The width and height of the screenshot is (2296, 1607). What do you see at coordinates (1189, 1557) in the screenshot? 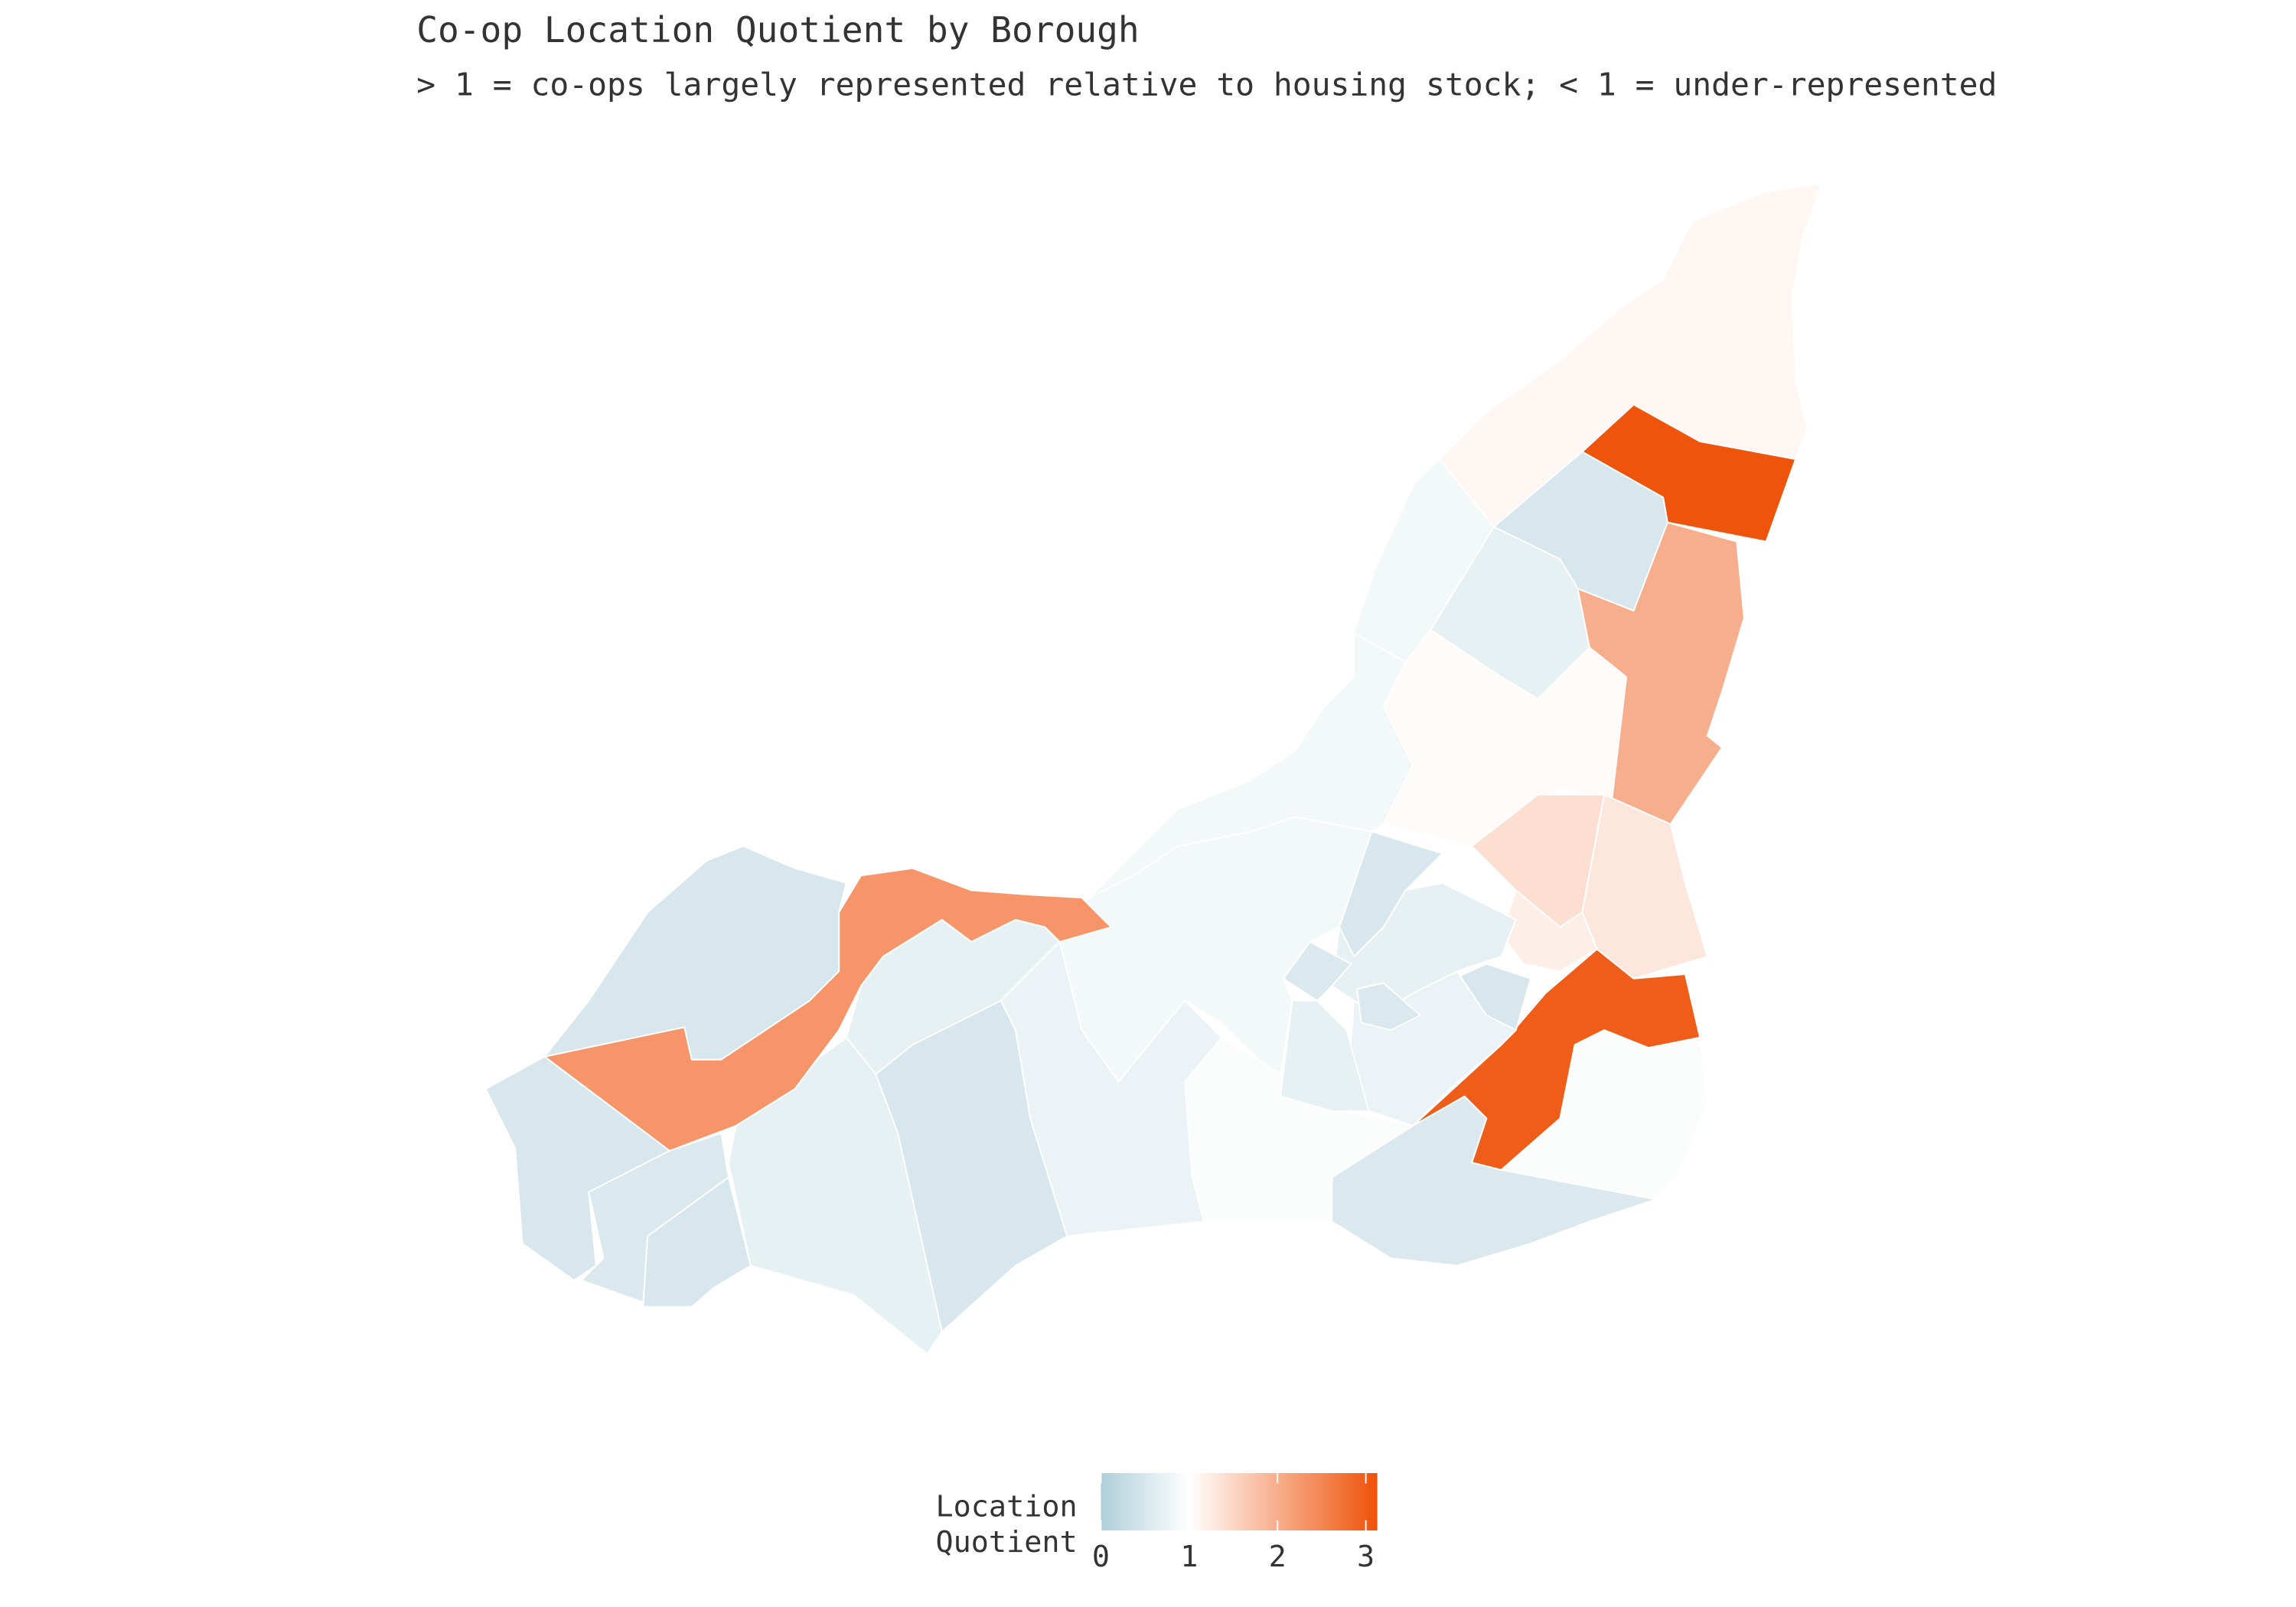
I see `tick-label: 1` at bounding box center [1189, 1557].